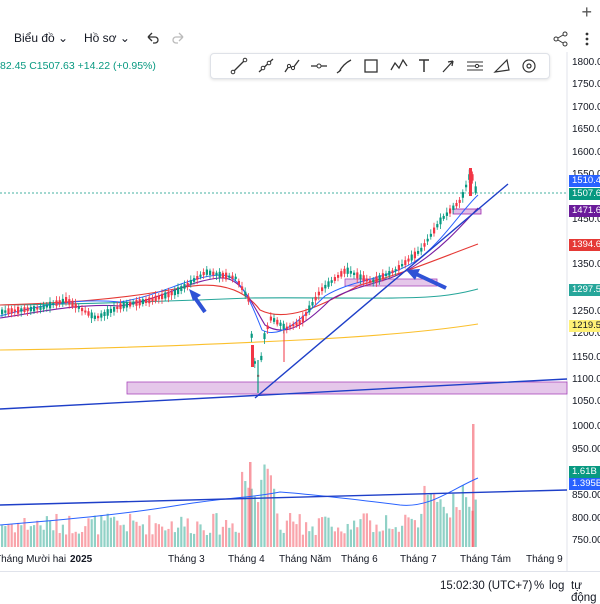 This screenshot has width=600, height=604. I want to click on share-icon, so click(561, 39).